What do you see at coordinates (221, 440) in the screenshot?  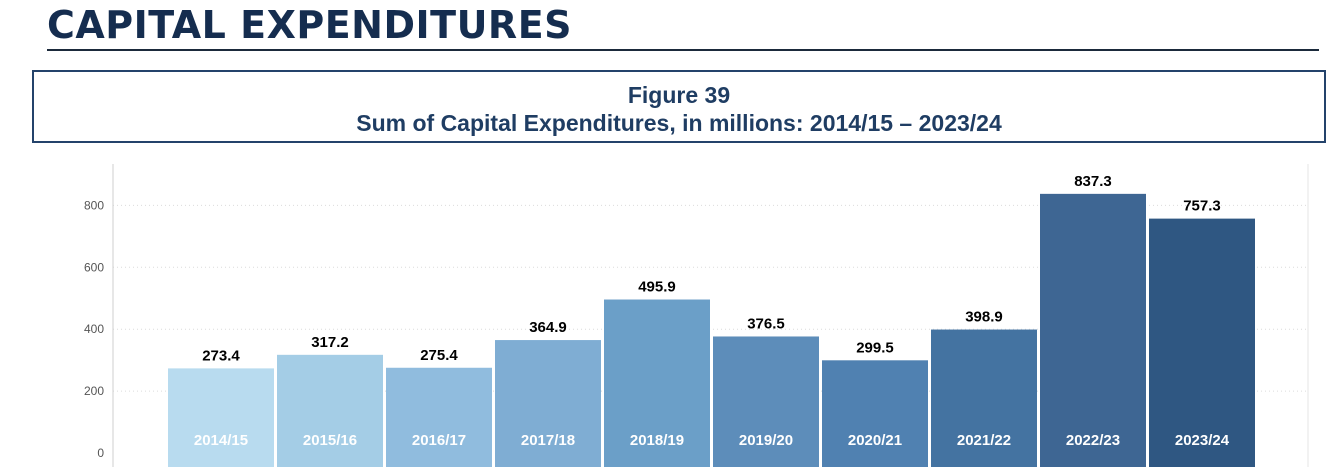 I see `x-category-label: 2014/15` at bounding box center [221, 440].